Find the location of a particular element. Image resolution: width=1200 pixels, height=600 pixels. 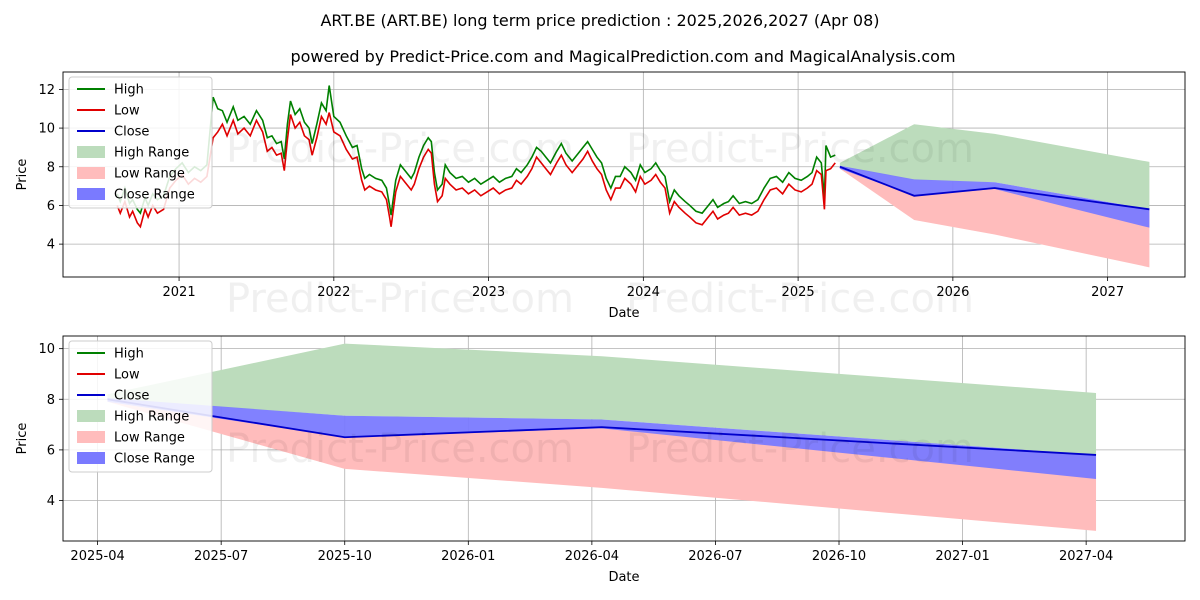

y-tick-label: 12 is located at coordinates (46, 90).